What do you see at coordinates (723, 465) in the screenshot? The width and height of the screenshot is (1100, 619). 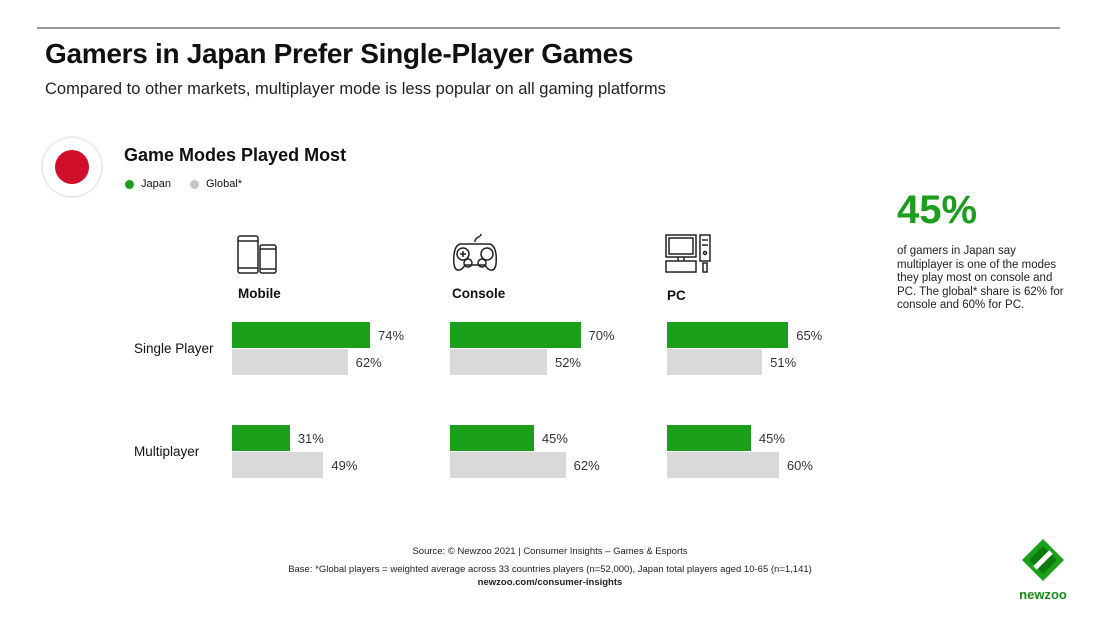 I see `bar-pc-multiplayer-global` at bounding box center [723, 465].